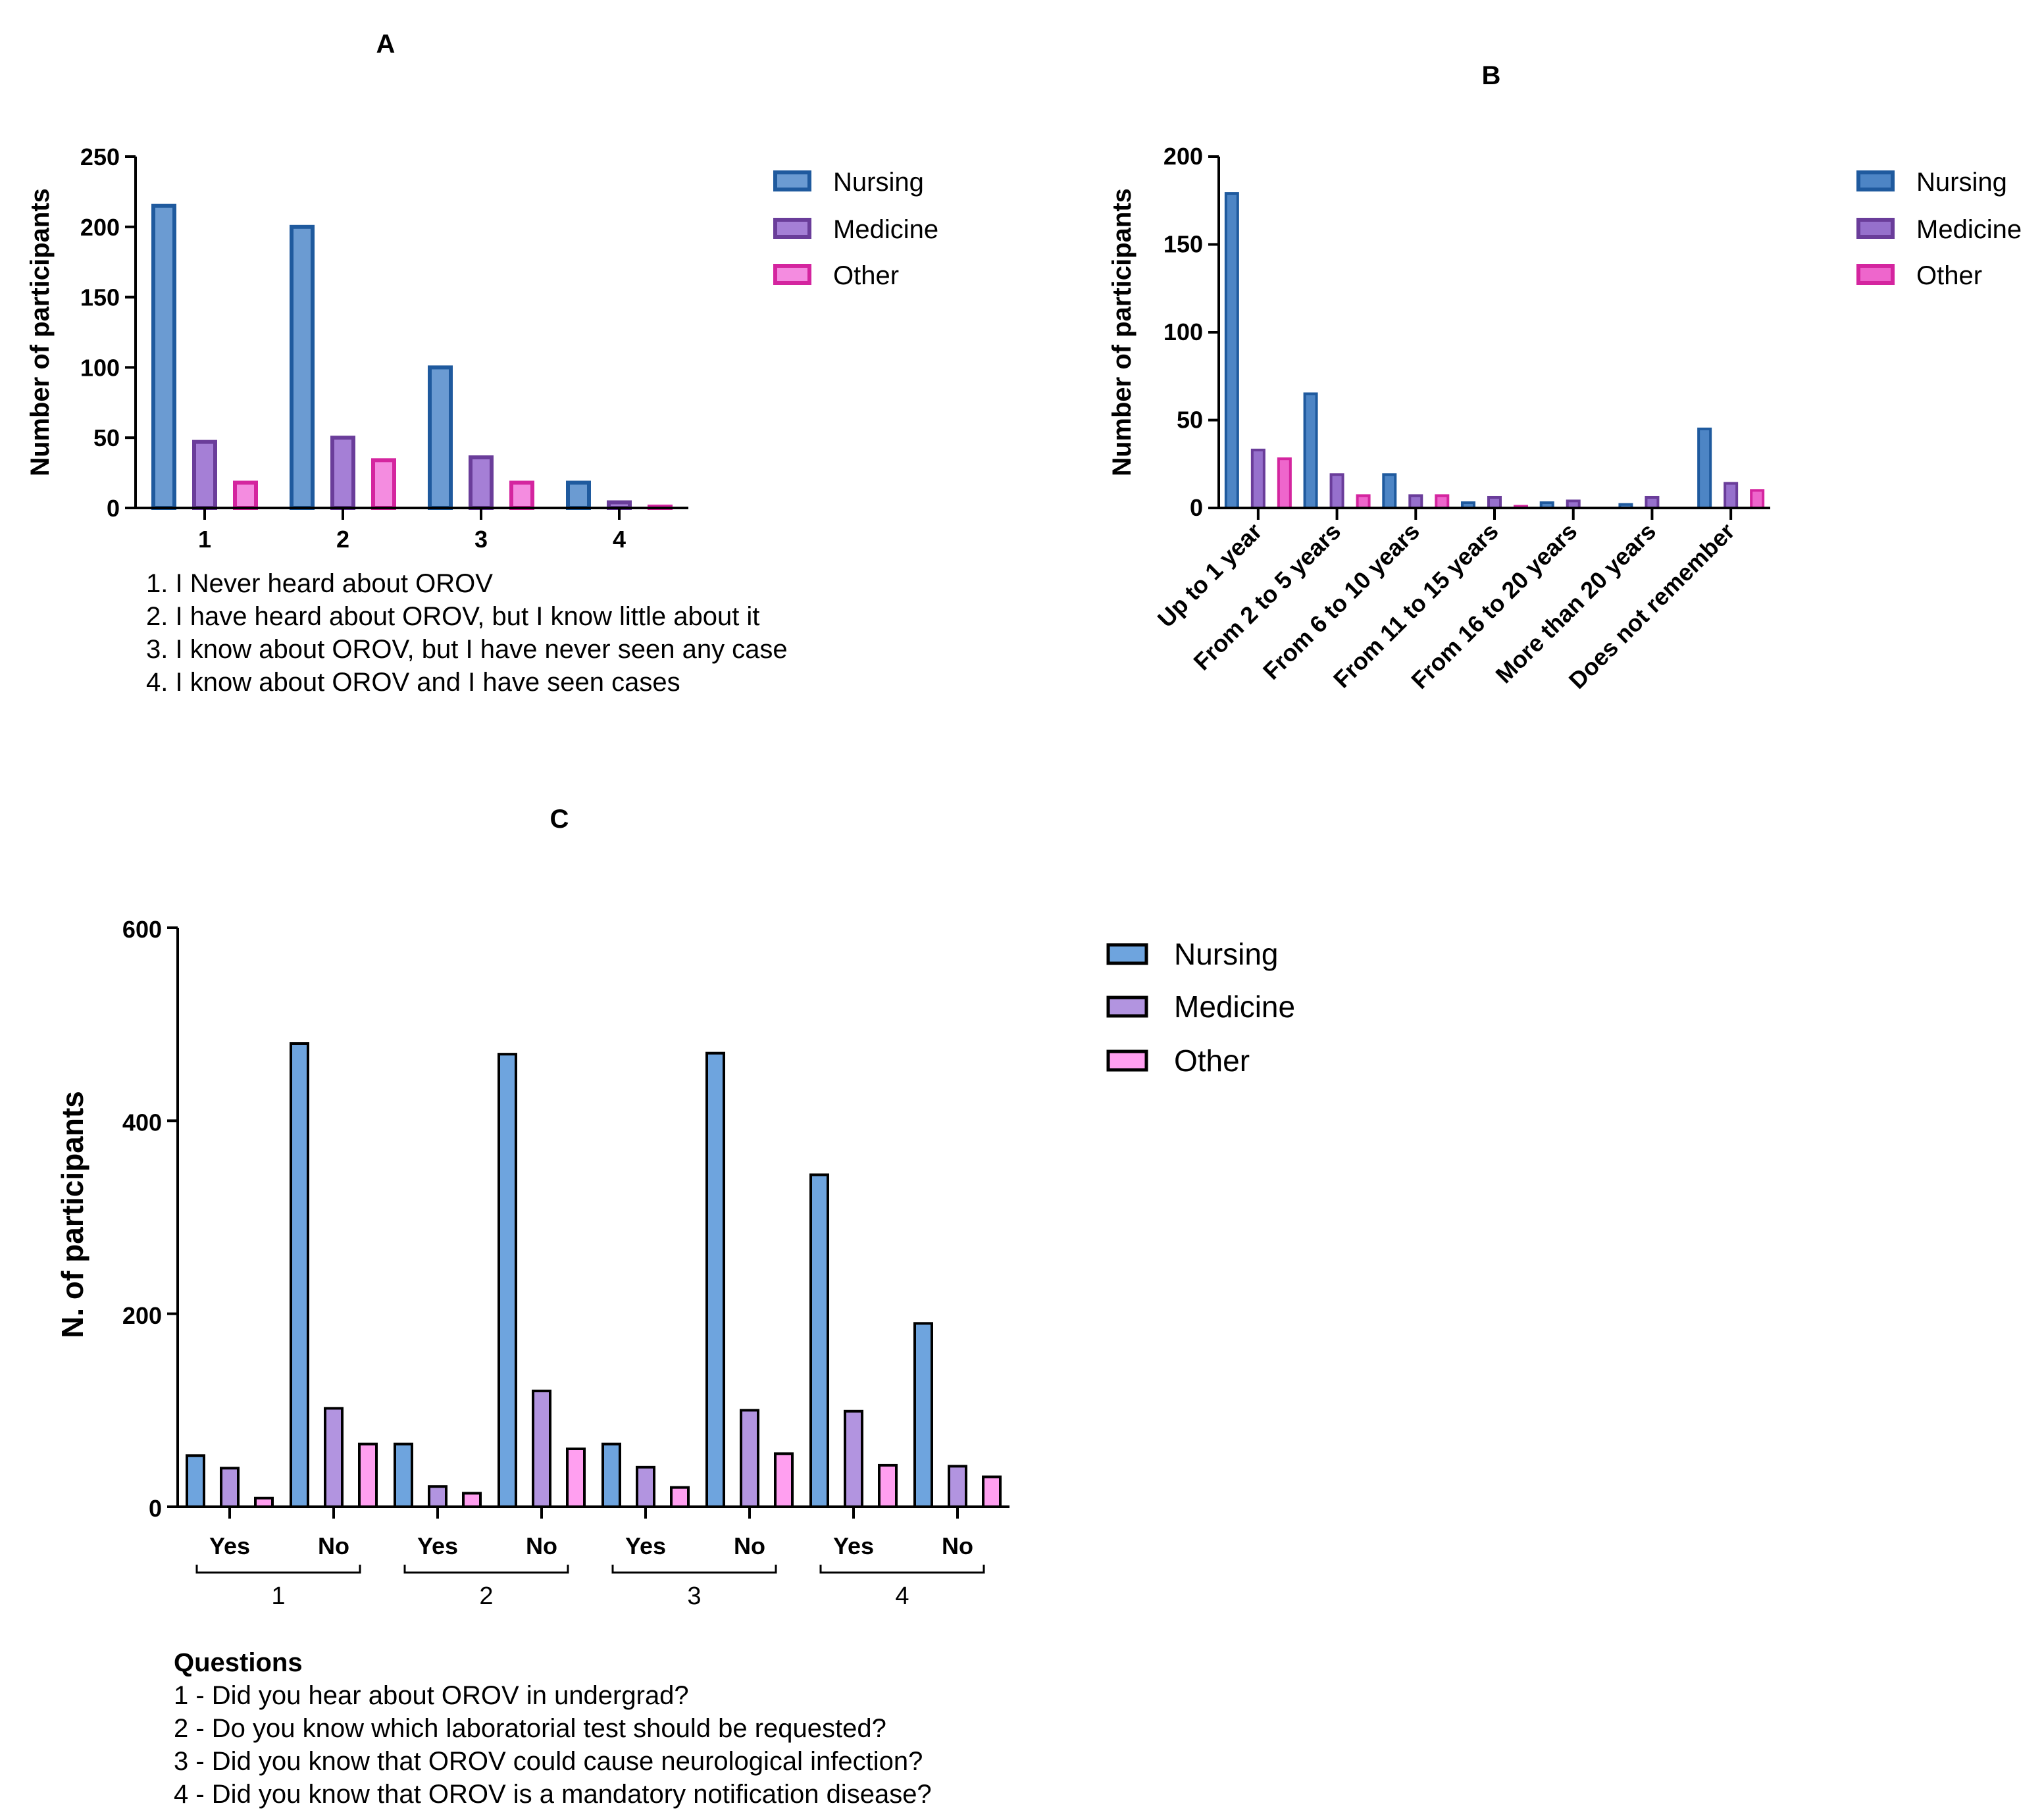  I want to click on panel-b-legend-item-nursing: Nursing, so click(1931, 183).